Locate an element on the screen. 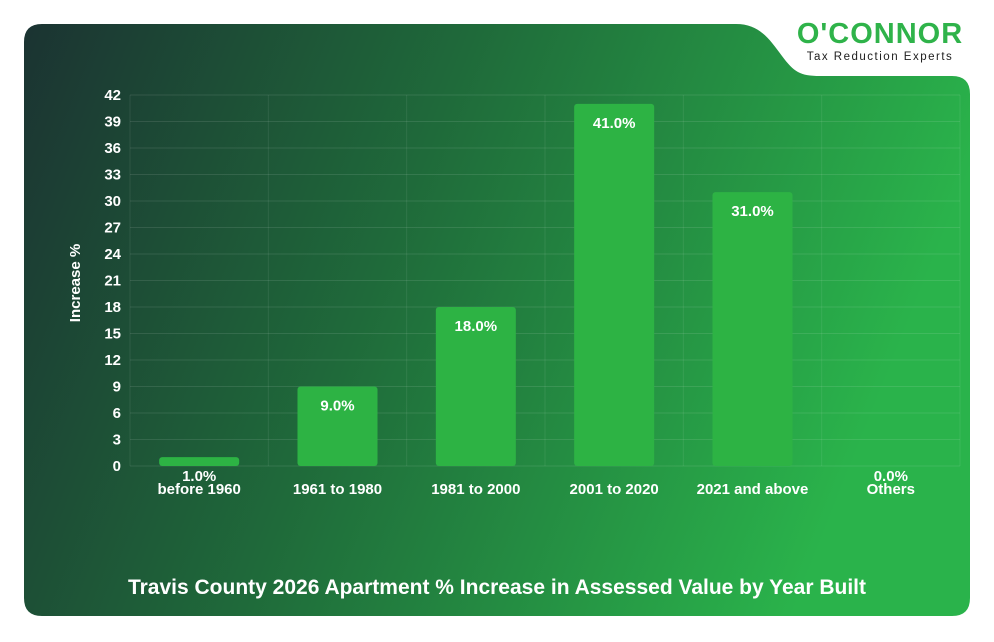  y-tick-label: 42 is located at coordinates (112, 95).